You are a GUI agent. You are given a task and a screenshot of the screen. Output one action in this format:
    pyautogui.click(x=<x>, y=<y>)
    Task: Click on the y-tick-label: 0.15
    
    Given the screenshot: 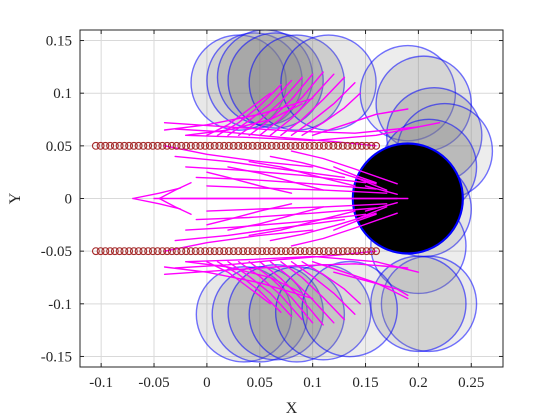 What is the action you would take?
    pyautogui.click(x=59, y=42)
    